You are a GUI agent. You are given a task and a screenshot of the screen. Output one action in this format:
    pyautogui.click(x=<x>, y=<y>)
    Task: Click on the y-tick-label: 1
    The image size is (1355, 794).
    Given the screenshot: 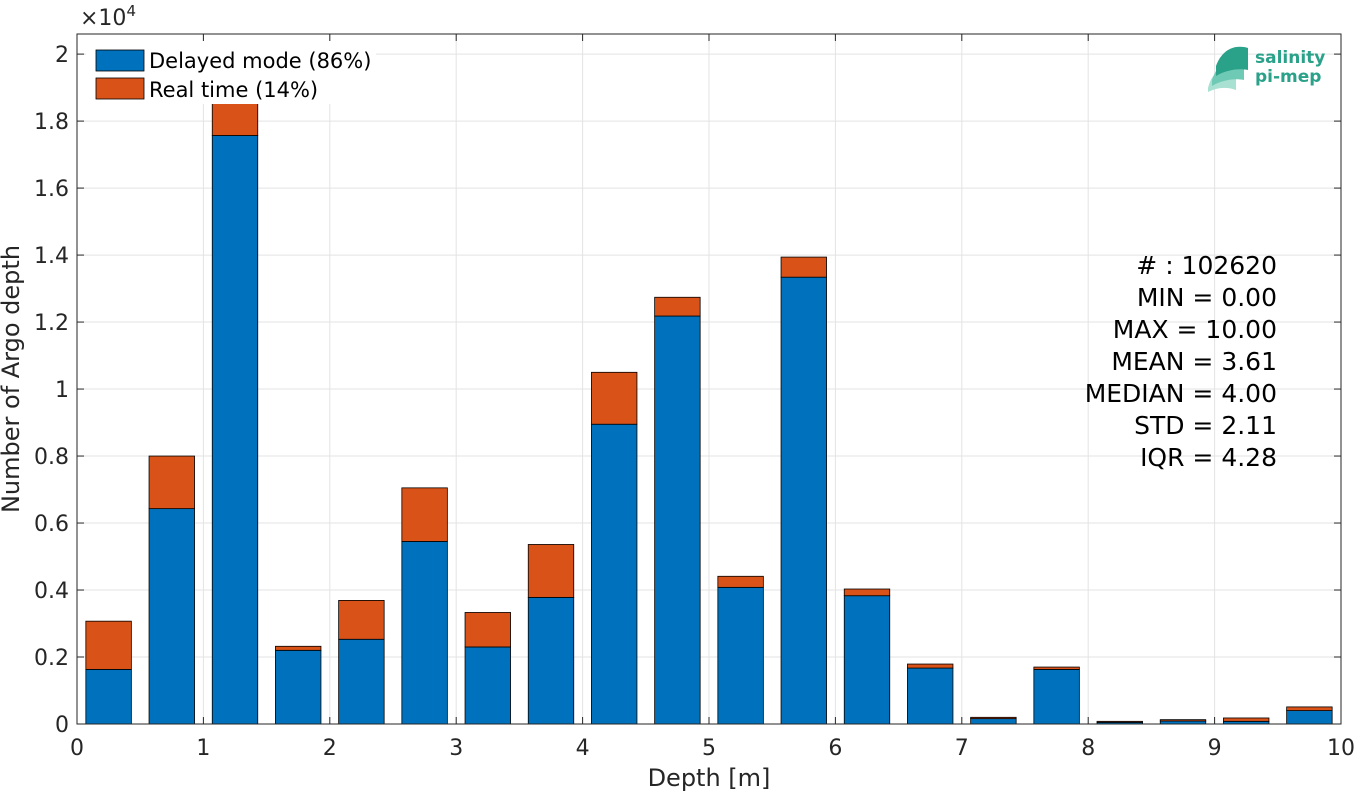 What is the action you would take?
    pyautogui.click(x=62, y=390)
    